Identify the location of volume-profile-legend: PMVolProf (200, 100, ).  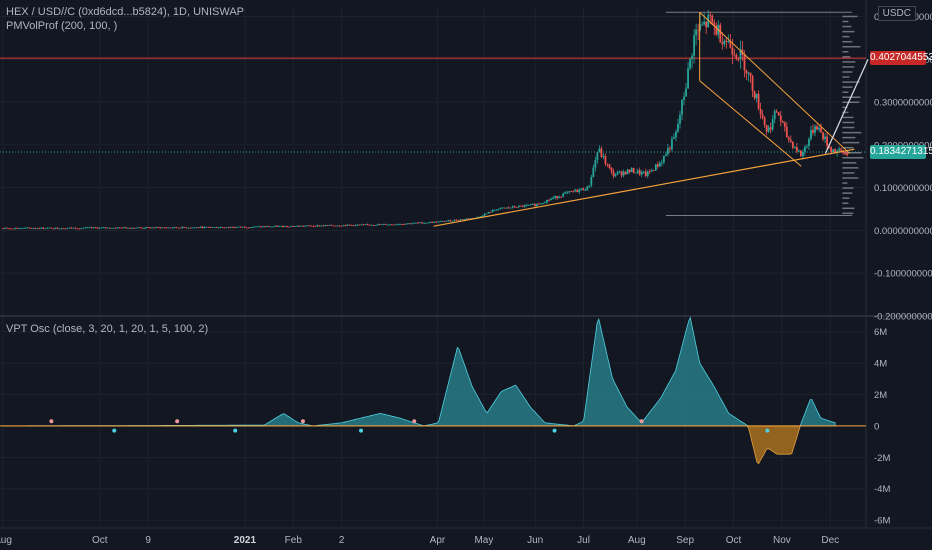
(62, 26).